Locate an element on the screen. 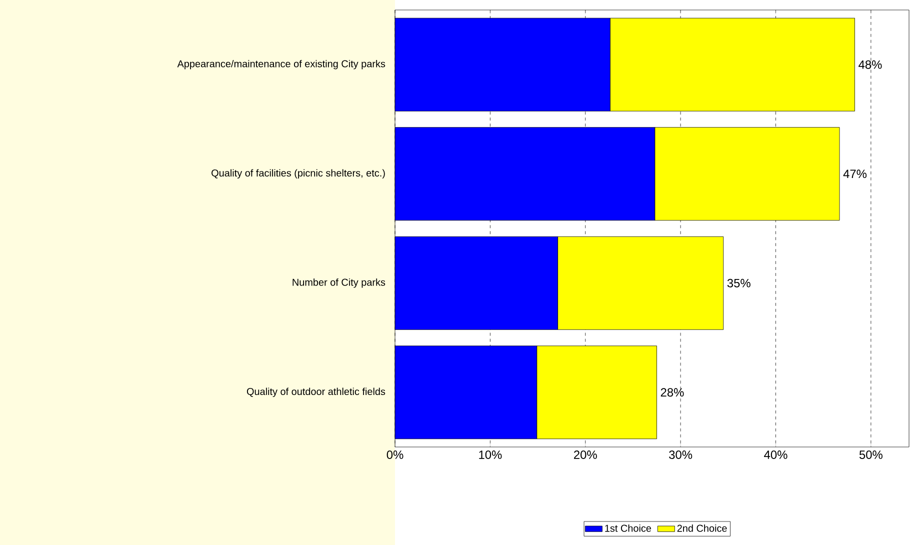 The height and width of the screenshot is (545, 910). total-label: 48% is located at coordinates (870, 64).